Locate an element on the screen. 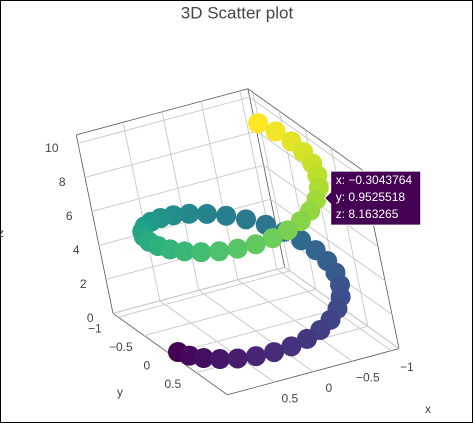  x-tick-label: 0 is located at coordinates (328, 388).